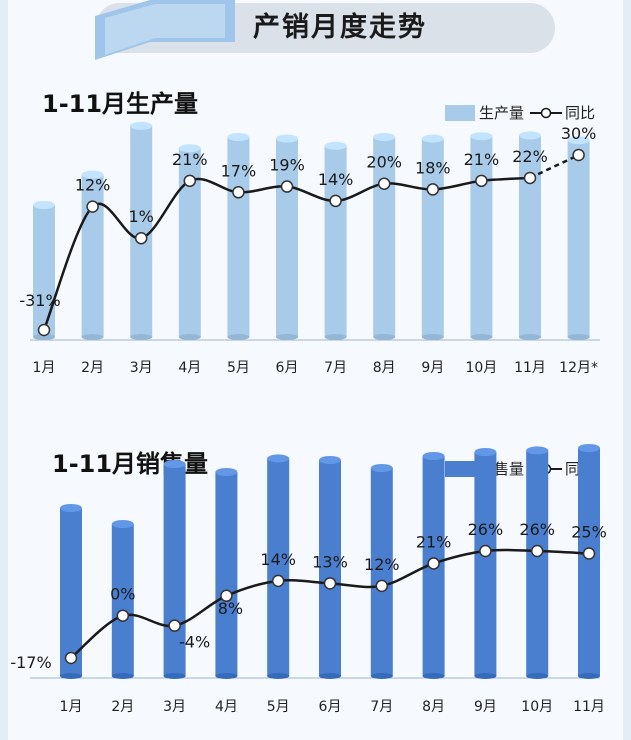  Describe the element at coordinates (340, 27) in the screenshot. I see `page-title: 产销月度走势` at that location.